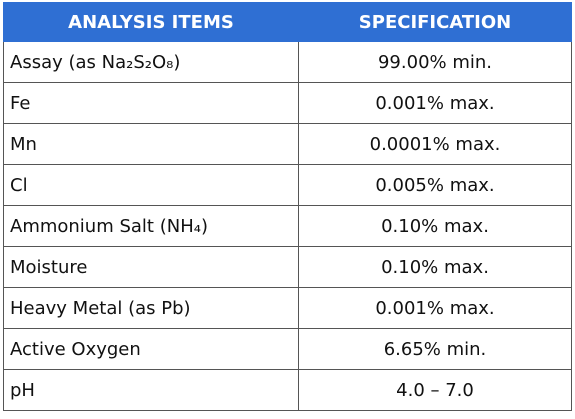 This screenshot has width=575, height=419. I want to click on table-row: pH 4.0 – 7.0, so click(287, 390).